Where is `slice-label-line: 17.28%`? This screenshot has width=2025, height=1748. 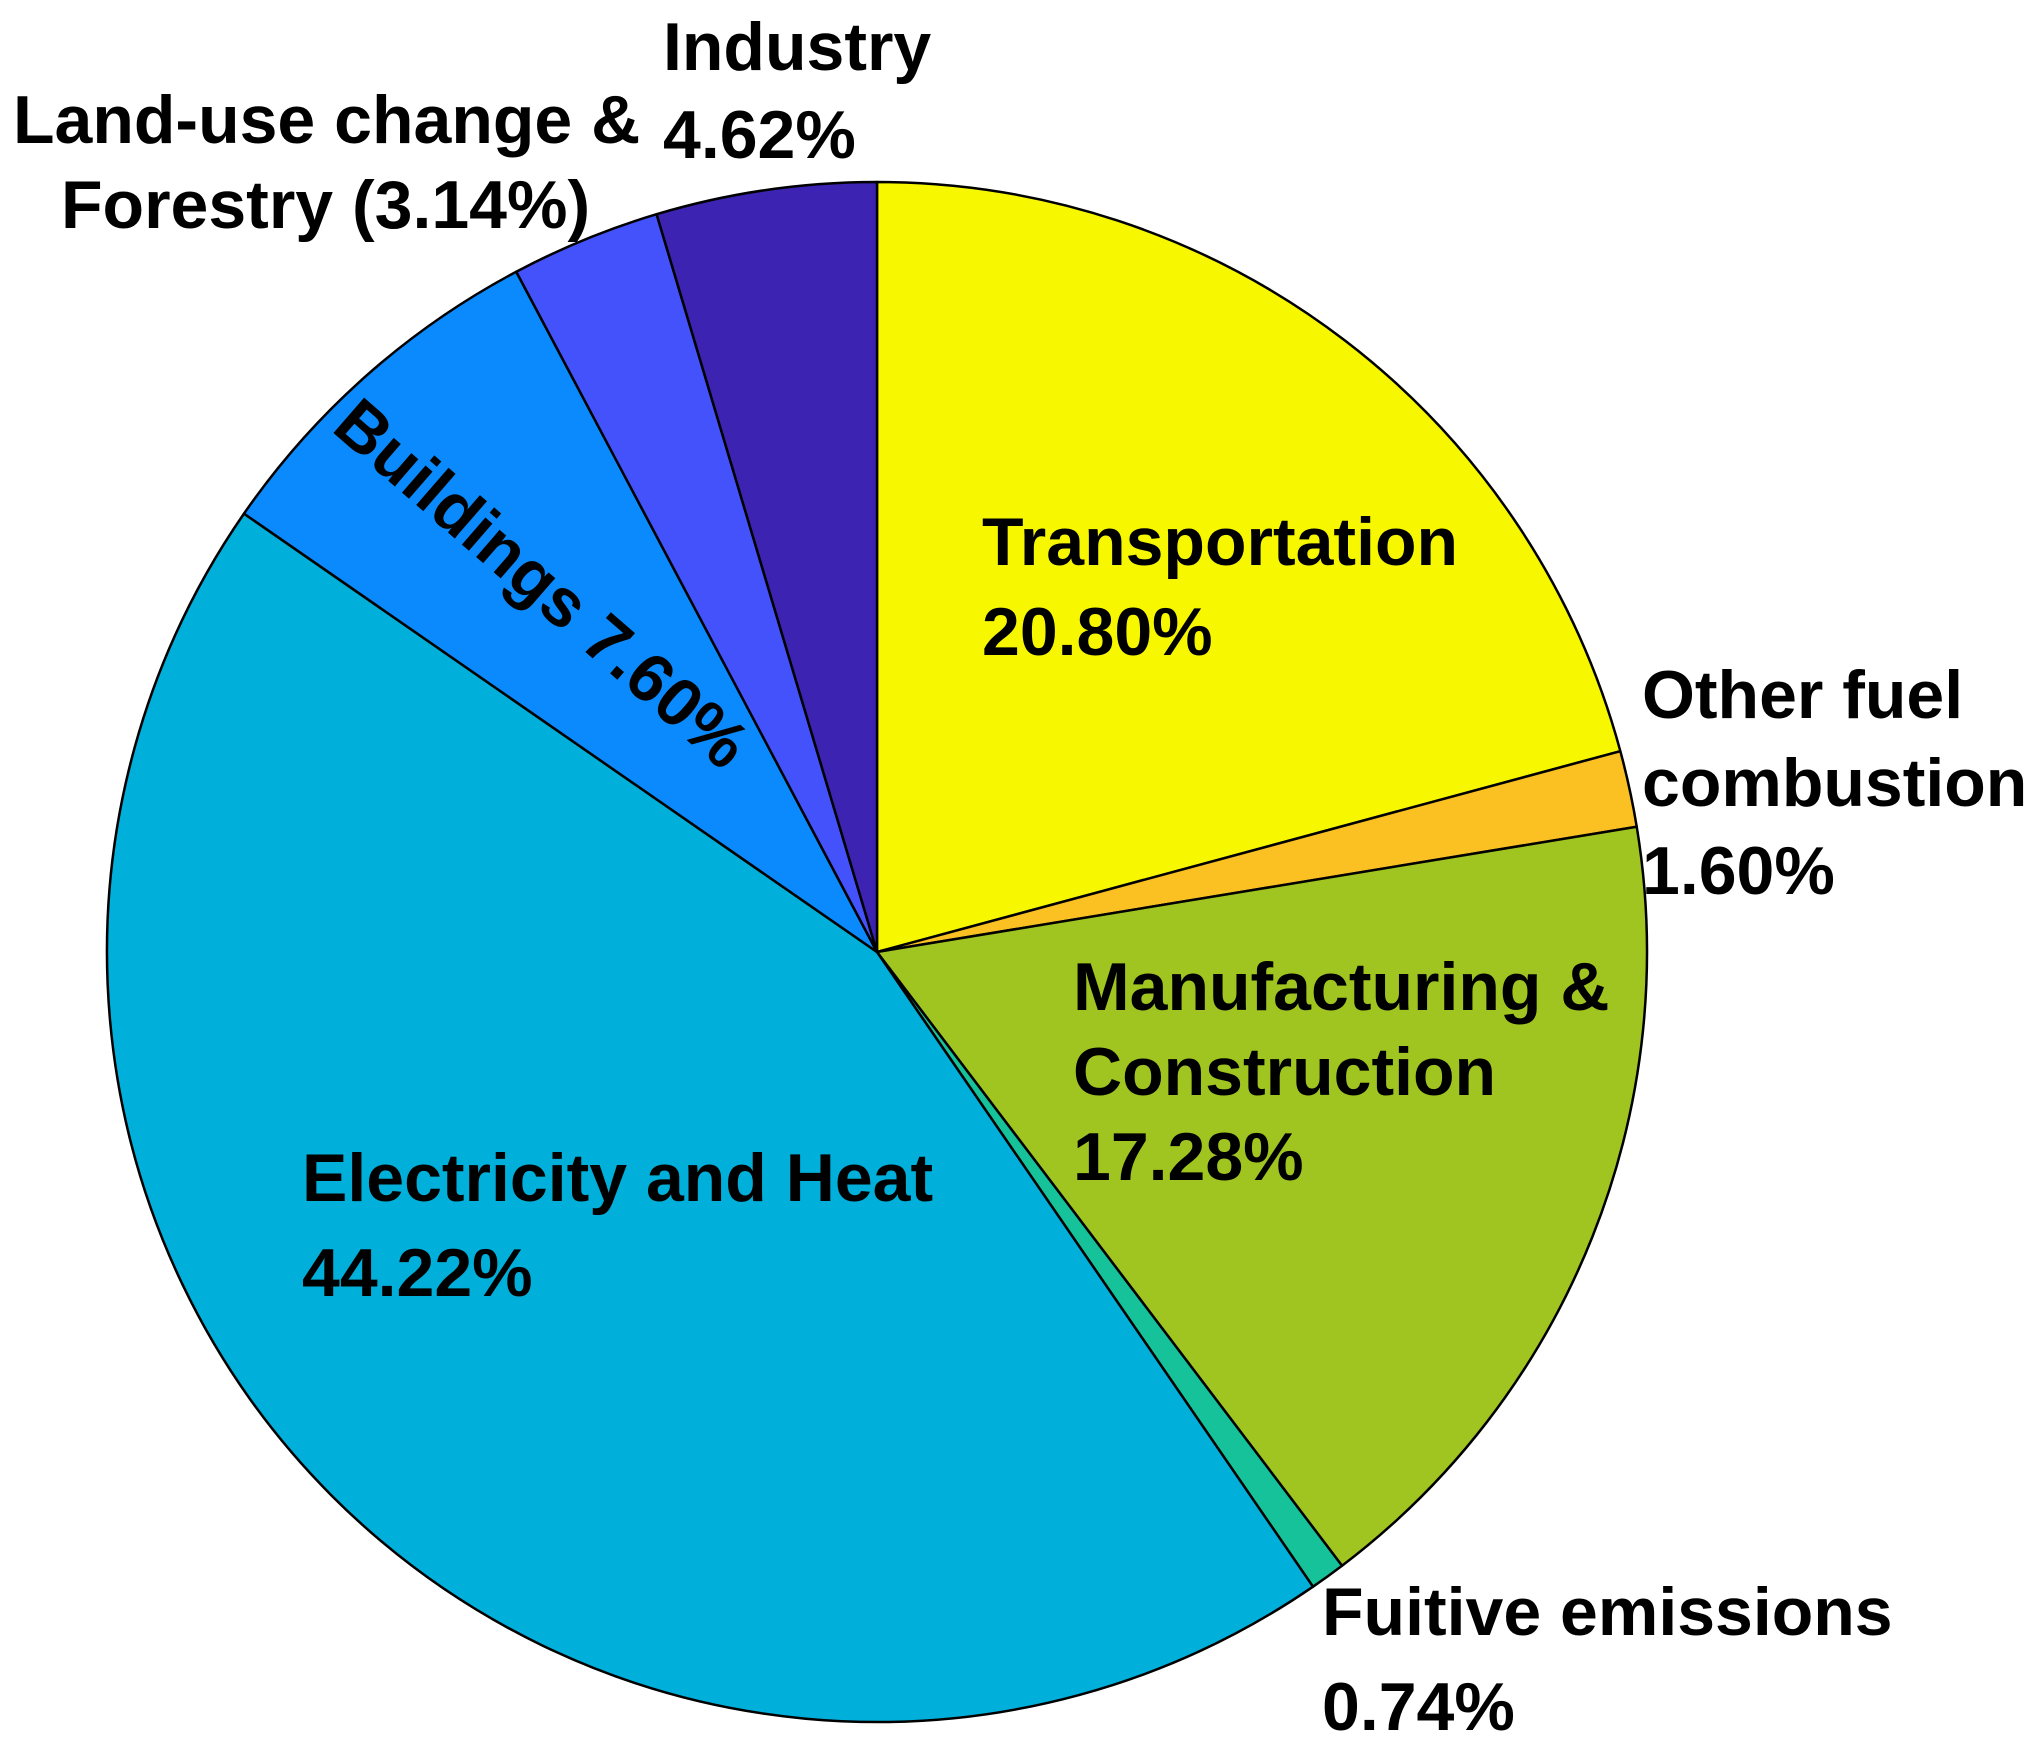
slice-label-line: 17.28% is located at coordinates (1188, 1157).